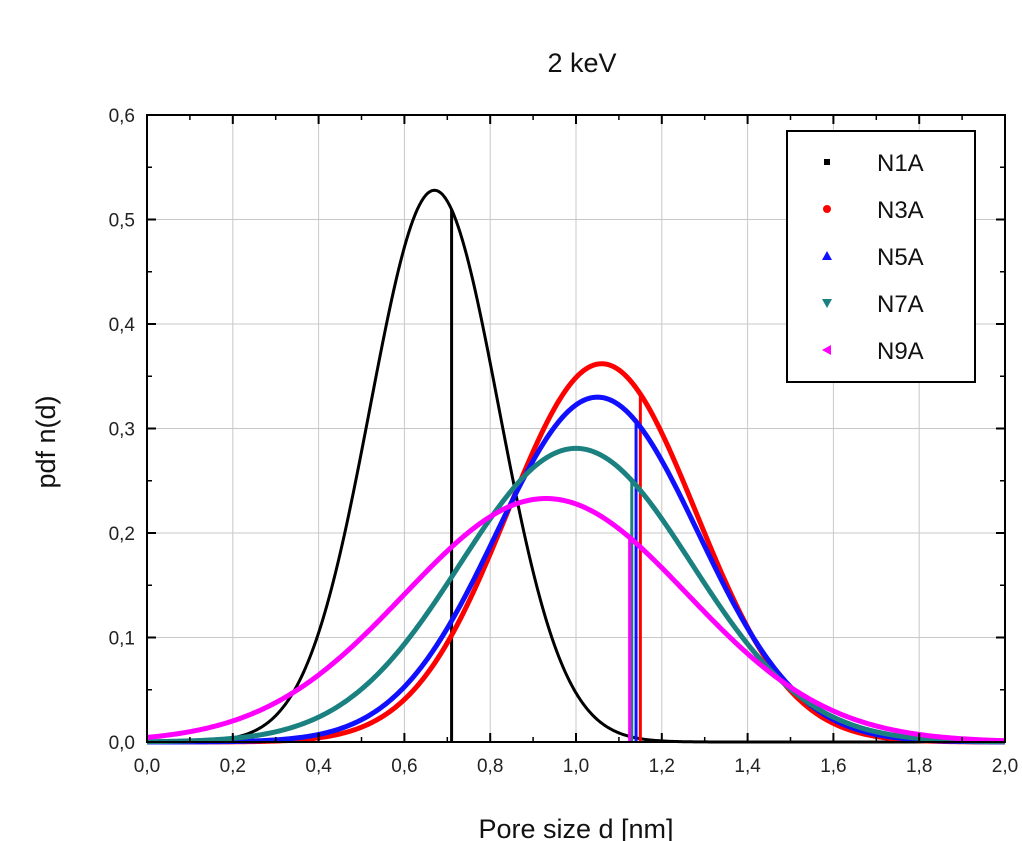 The width and height of the screenshot is (1022, 841). Describe the element at coordinates (900, 163) in the screenshot. I see `legend-label-n1a: N1A` at that location.